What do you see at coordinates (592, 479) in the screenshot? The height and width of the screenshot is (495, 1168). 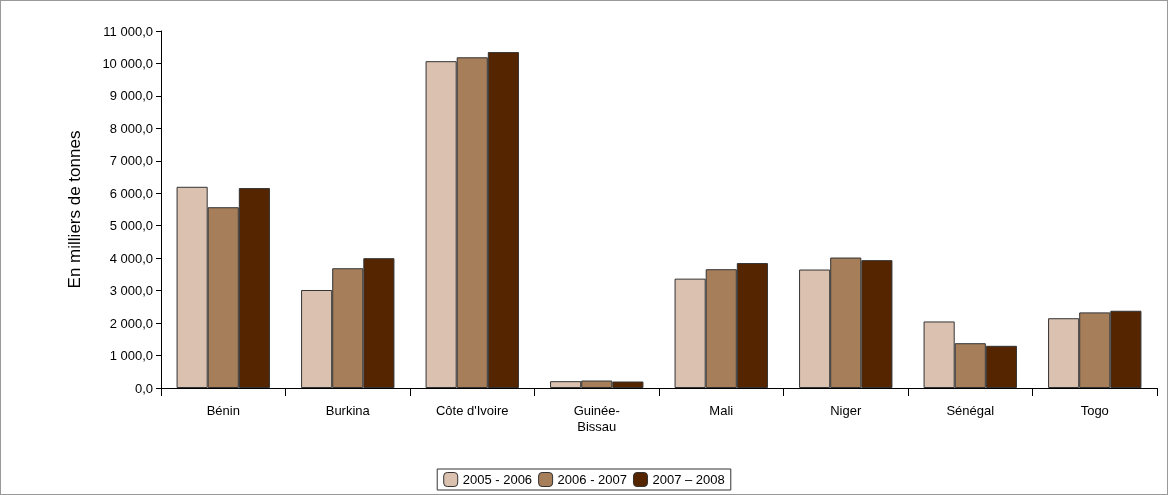 I see `legend-label: 2006 - 2007` at bounding box center [592, 479].